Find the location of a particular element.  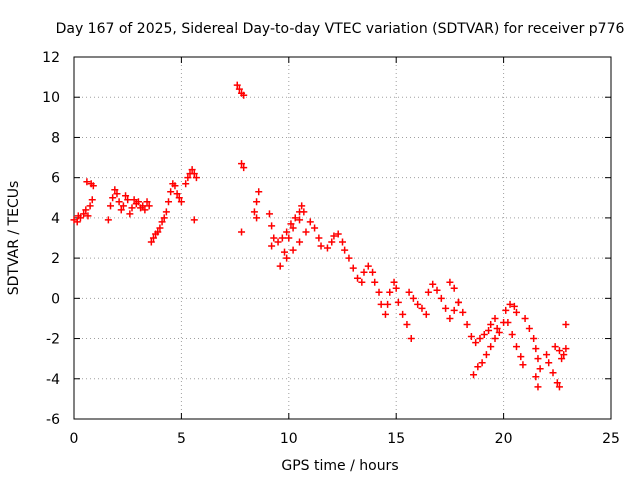

y-tick-label: 4 is located at coordinates (55, 219).